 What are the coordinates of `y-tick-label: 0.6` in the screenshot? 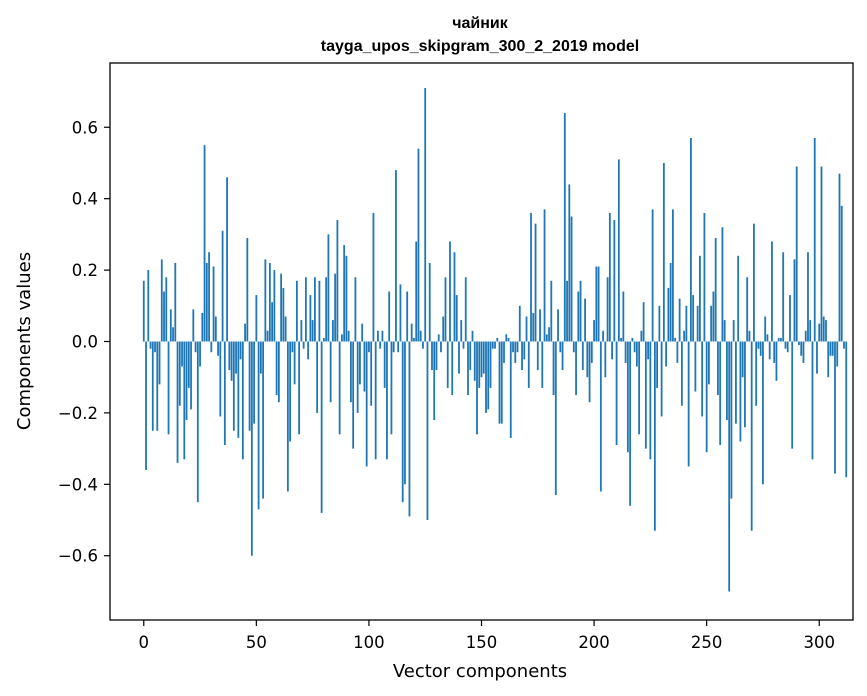 It's located at (85, 127).